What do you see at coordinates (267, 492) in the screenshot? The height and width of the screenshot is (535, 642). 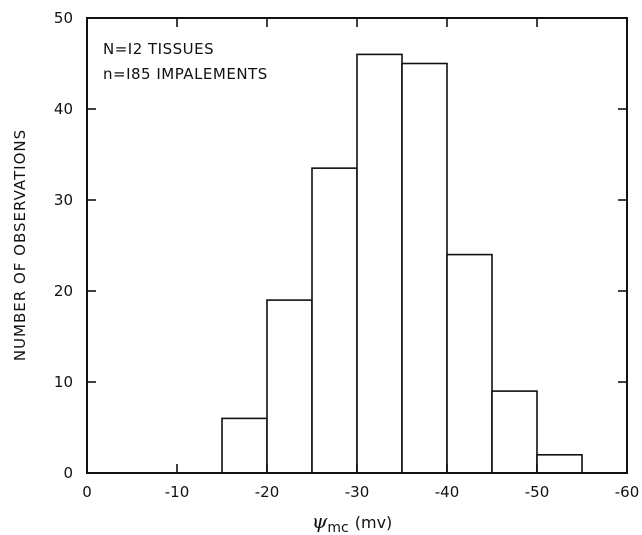 I see `x-tick-label: -20` at bounding box center [267, 492].